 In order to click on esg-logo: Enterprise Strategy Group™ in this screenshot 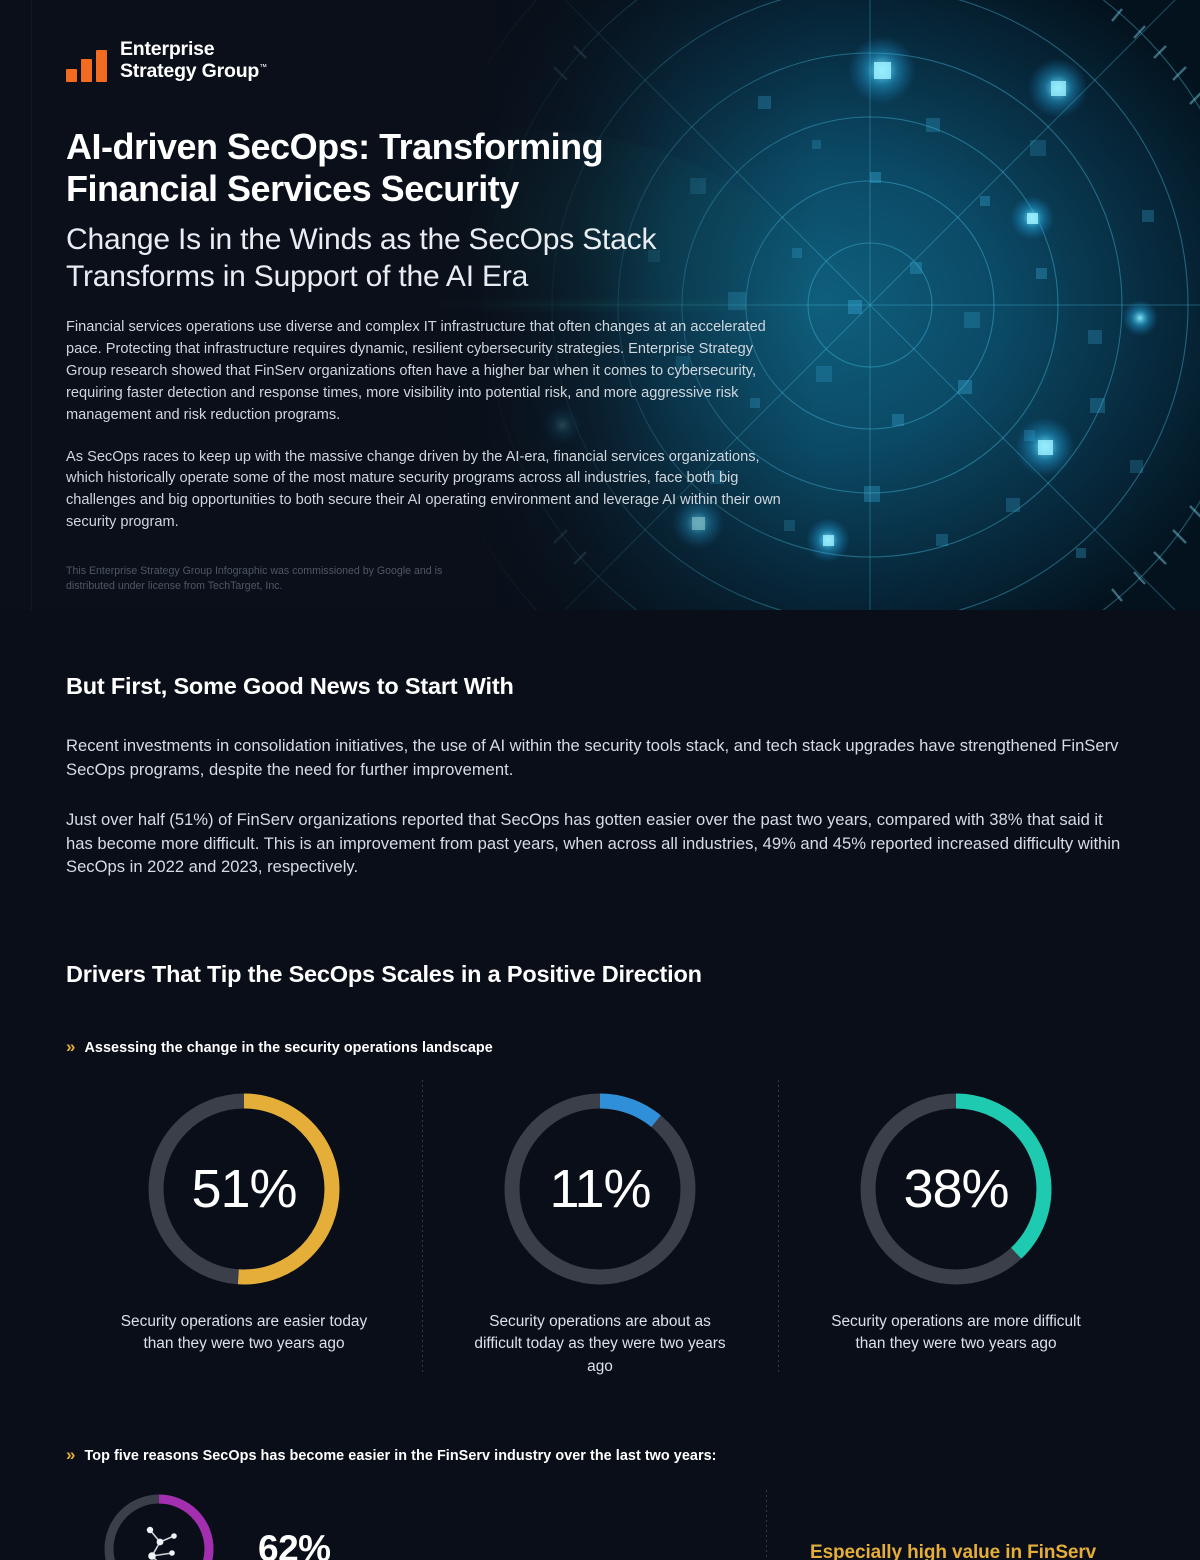, I will do `click(443, 60)`.